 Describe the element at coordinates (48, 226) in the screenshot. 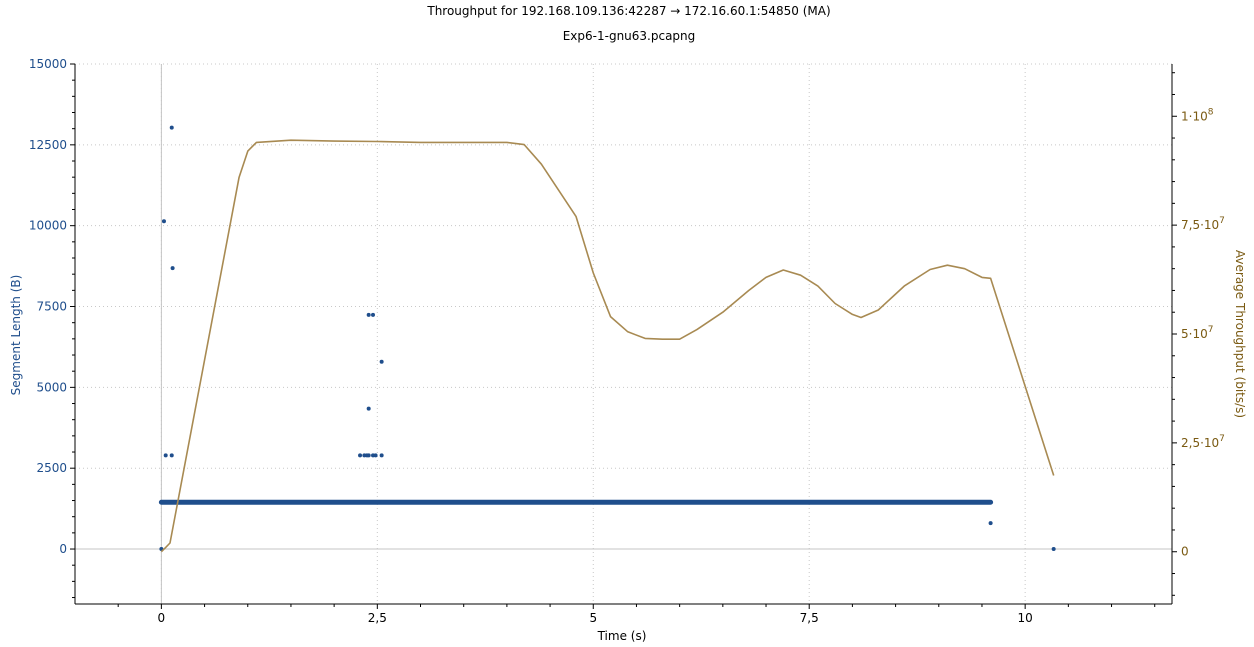

I see `left-y-tick-label: 10000` at that location.